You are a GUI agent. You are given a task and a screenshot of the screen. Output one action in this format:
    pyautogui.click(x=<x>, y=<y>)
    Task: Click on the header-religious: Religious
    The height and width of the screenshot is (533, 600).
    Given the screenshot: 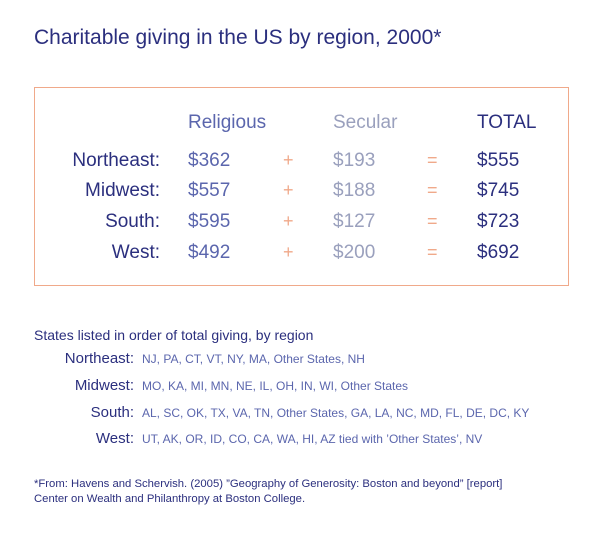 What is the action you would take?
    pyautogui.click(x=227, y=122)
    